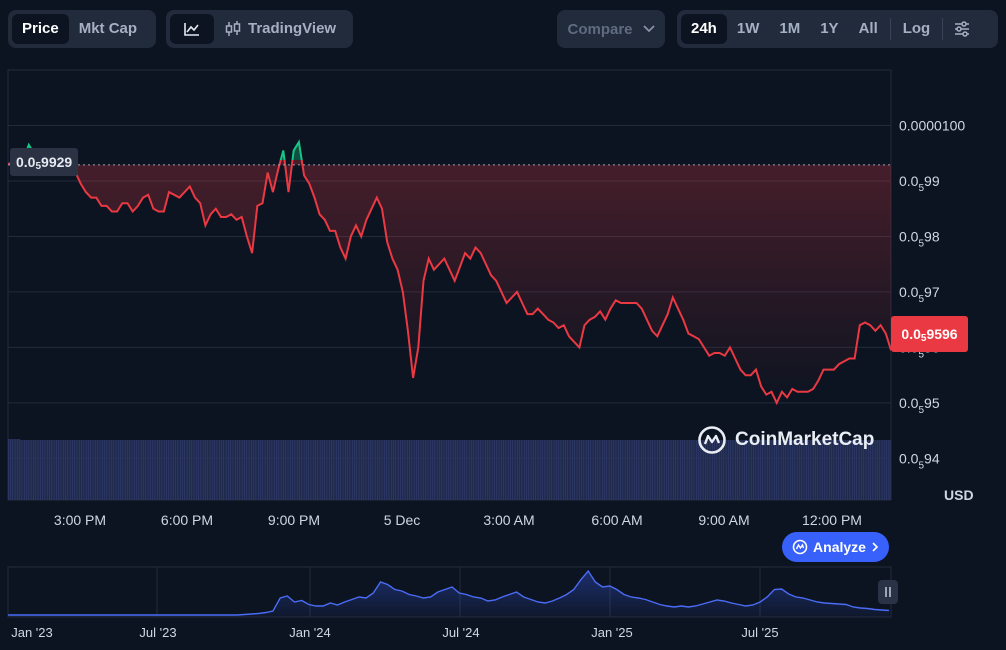 The height and width of the screenshot is (650, 1006). What do you see at coordinates (40, 29) in the screenshot?
I see `price-tab: Price` at bounding box center [40, 29].